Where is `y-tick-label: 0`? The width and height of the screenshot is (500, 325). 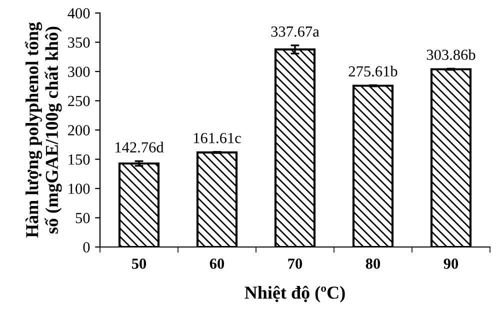
y-tick-label: 0 is located at coordinates (86, 247).